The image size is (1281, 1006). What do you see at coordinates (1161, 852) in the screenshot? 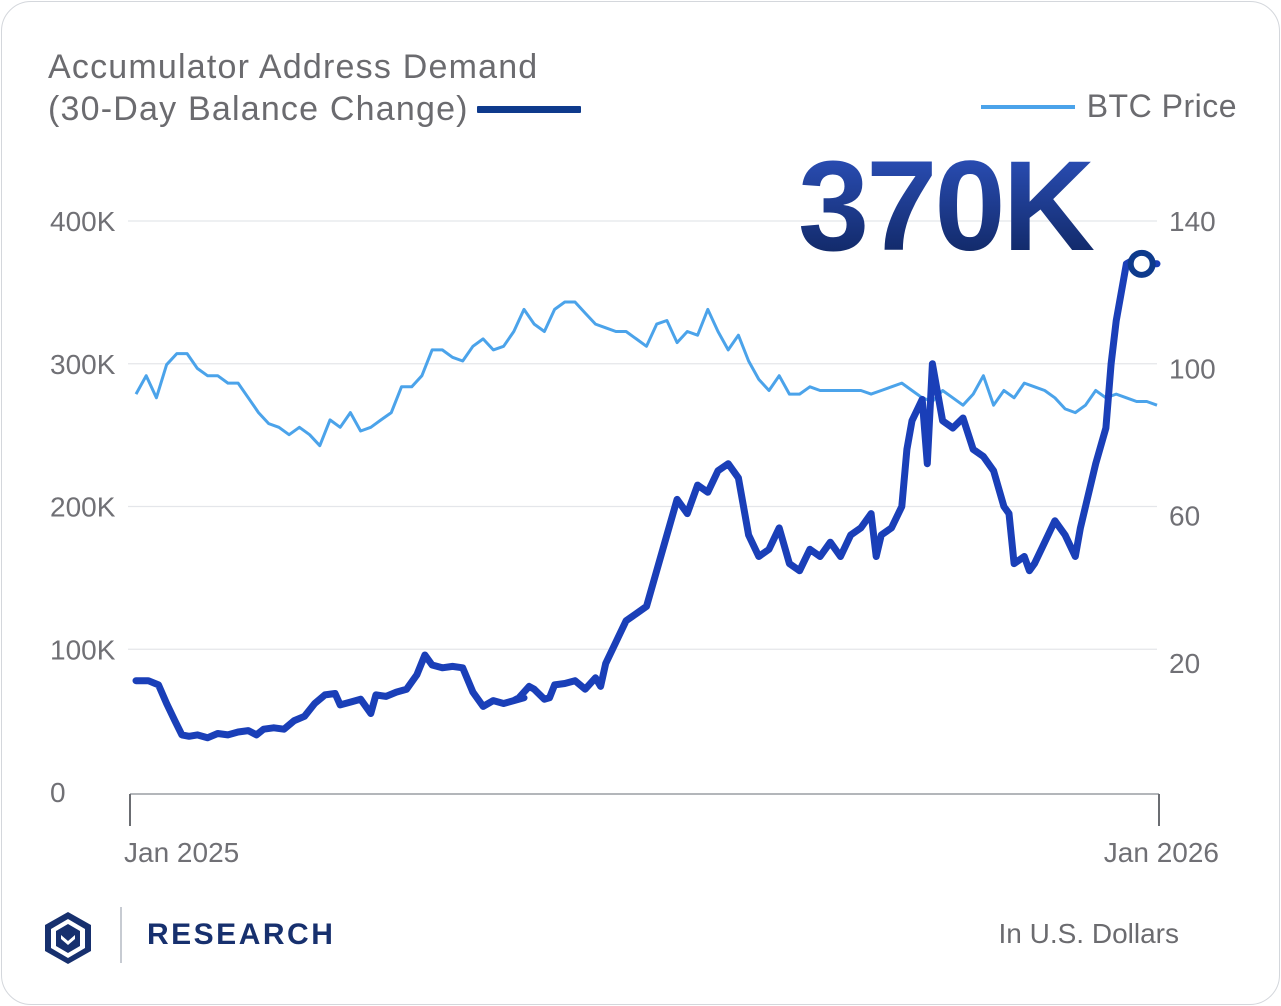
I see `x-tick-label-end: Jan 2026` at bounding box center [1161, 852].